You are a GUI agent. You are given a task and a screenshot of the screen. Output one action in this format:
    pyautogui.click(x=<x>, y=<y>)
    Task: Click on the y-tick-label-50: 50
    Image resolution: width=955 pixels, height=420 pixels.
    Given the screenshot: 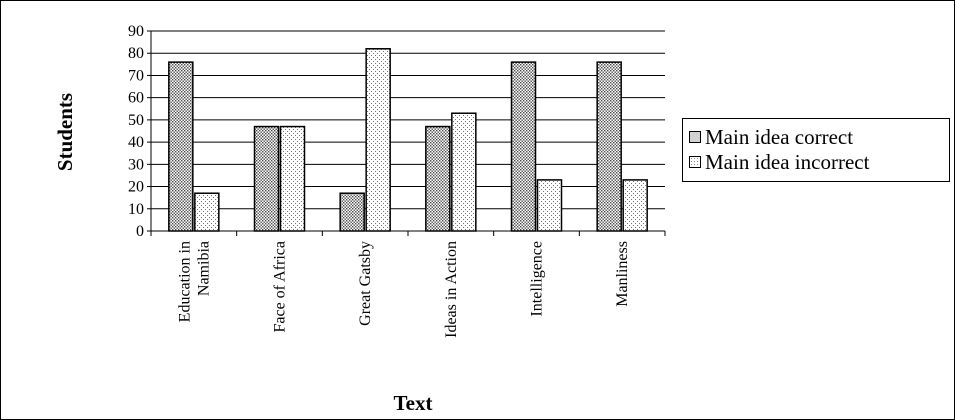 What is the action you would take?
    pyautogui.click(x=136, y=120)
    